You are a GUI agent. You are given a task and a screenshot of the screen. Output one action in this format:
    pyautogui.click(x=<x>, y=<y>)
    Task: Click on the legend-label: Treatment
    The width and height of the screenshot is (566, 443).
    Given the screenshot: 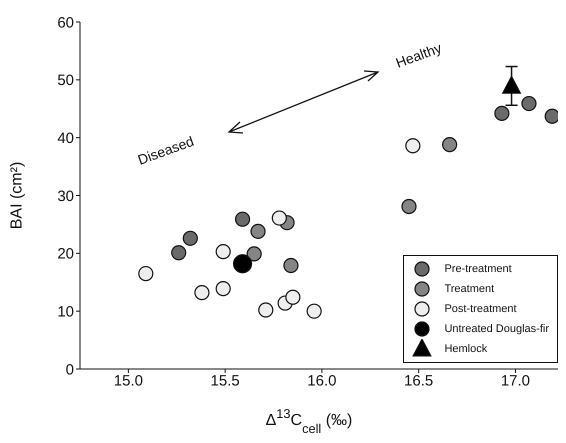 What is the action you would take?
    pyautogui.click(x=469, y=289)
    